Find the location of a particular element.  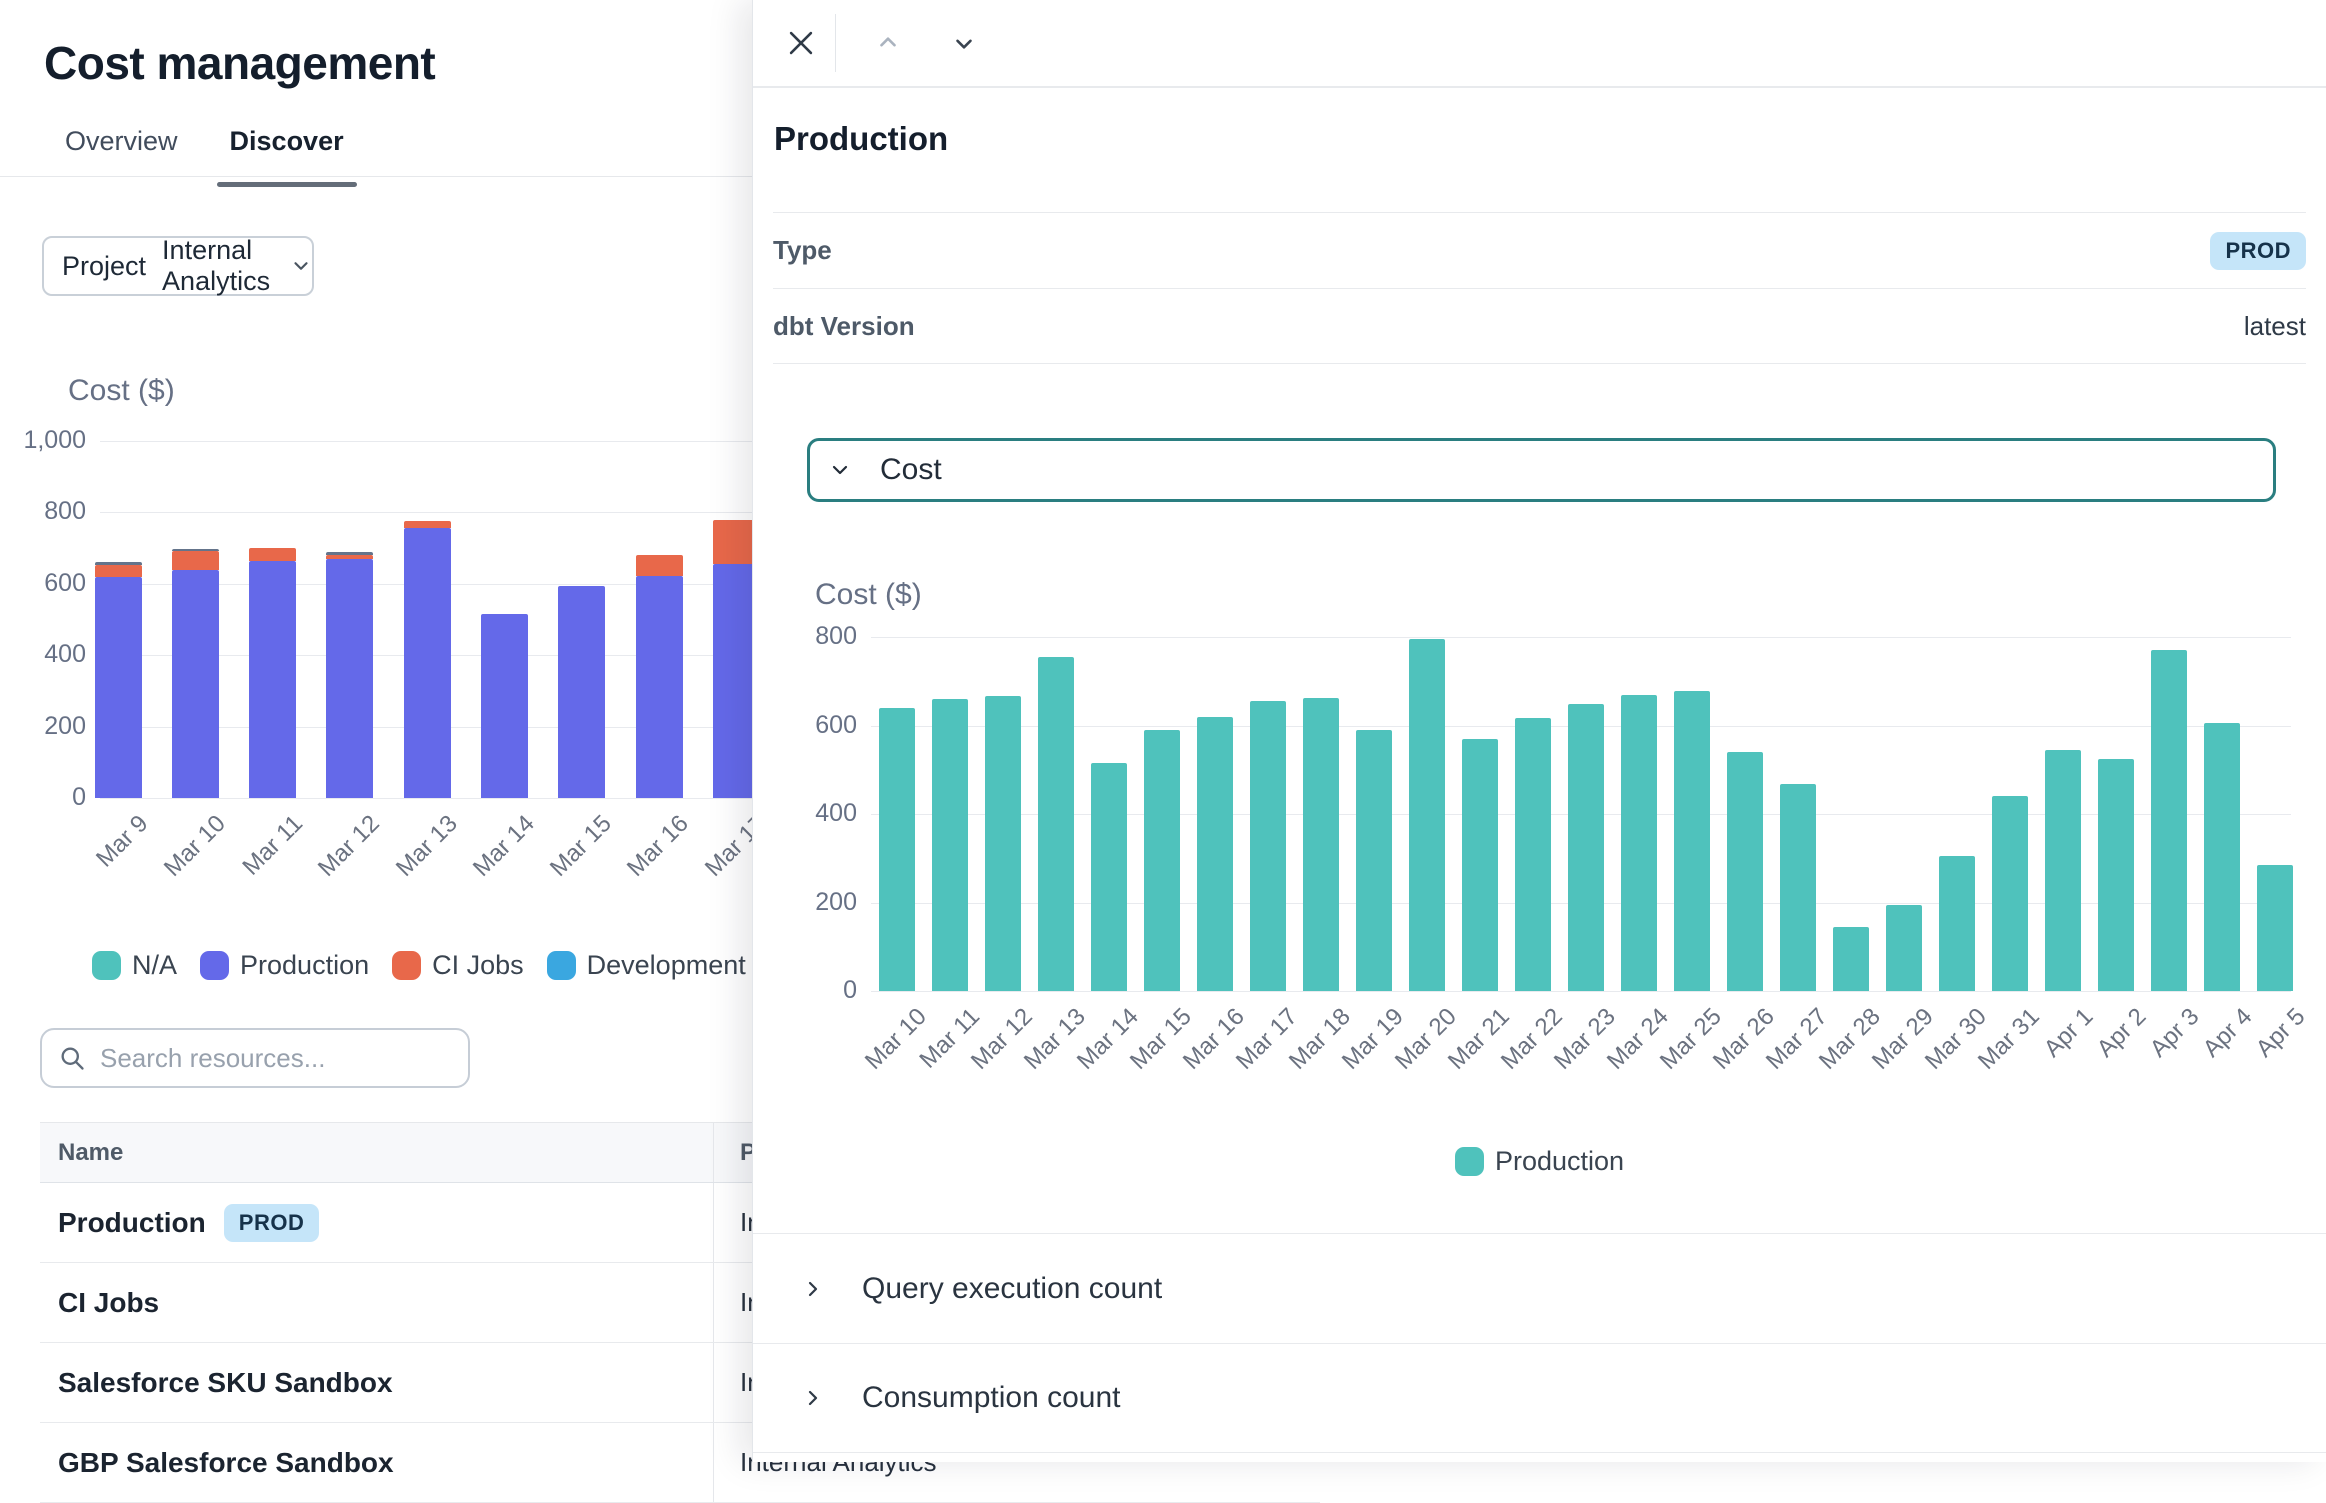

cost-section-toggle: Cost is located at coordinates (1541, 470).